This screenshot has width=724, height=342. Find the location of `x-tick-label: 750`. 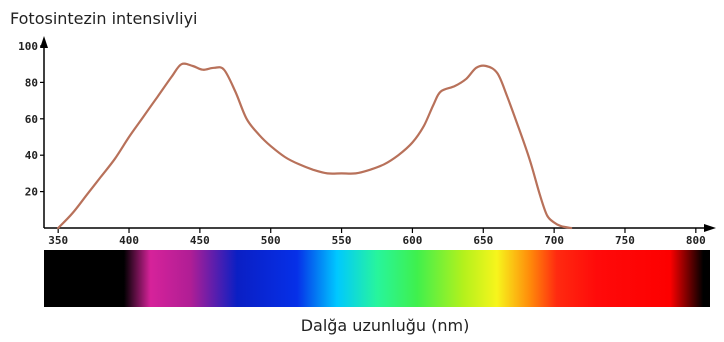

x-tick-label: 750 is located at coordinates (625, 240).